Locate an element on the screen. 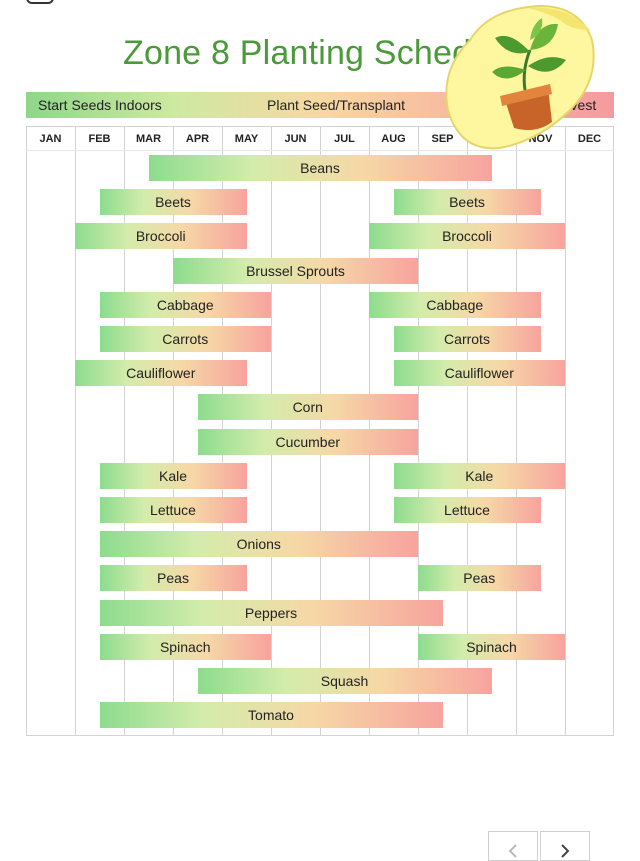 The height and width of the screenshot is (861, 640). month-label: AUG is located at coordinates (393, 139).